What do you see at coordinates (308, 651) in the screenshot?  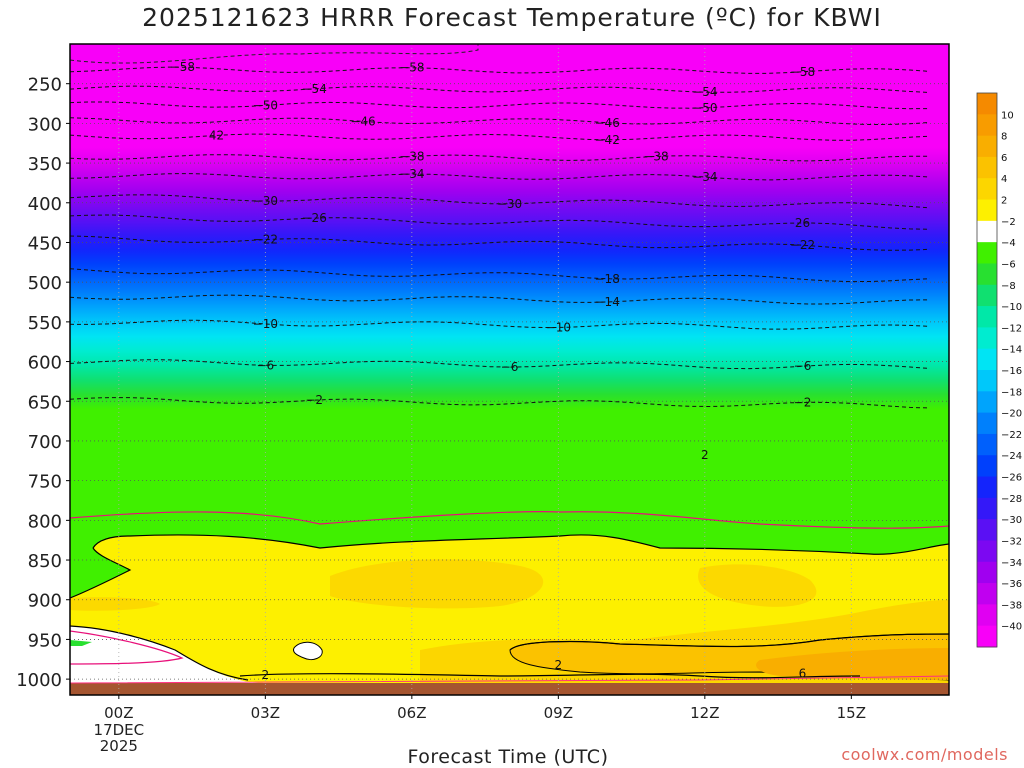 I see `cold-pocket-small` at bounding box center [308, 651].